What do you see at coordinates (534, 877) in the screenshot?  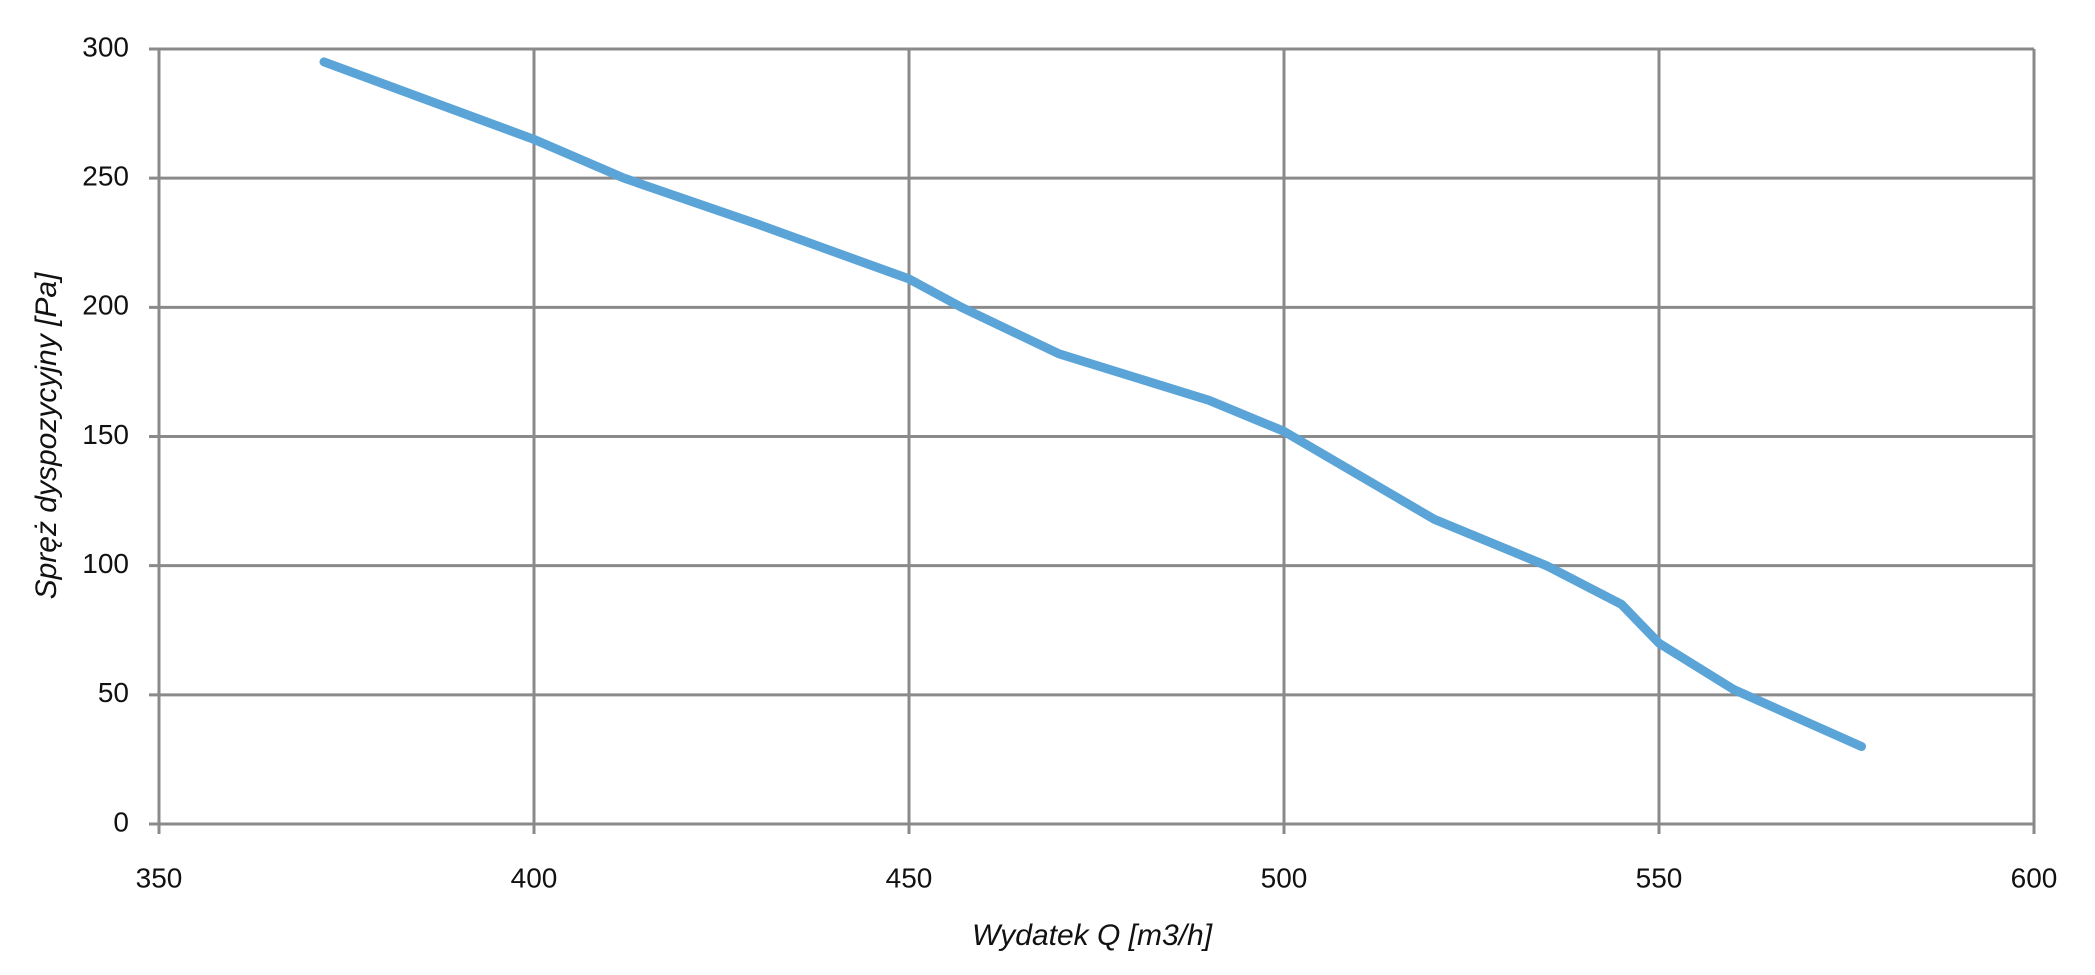 I see `x-tick-label: 400` at bounding box center [534, 877].